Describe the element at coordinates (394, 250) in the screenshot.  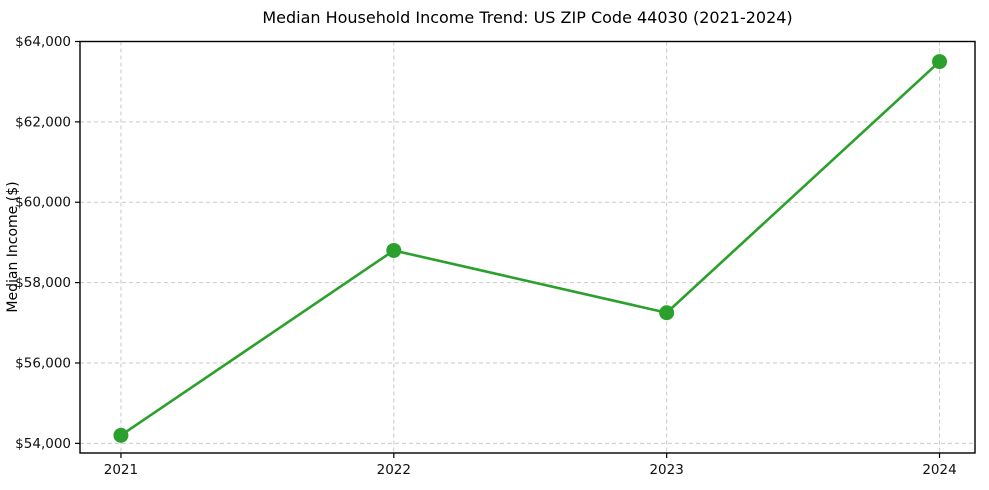
I see `data-point-2022` at that location.